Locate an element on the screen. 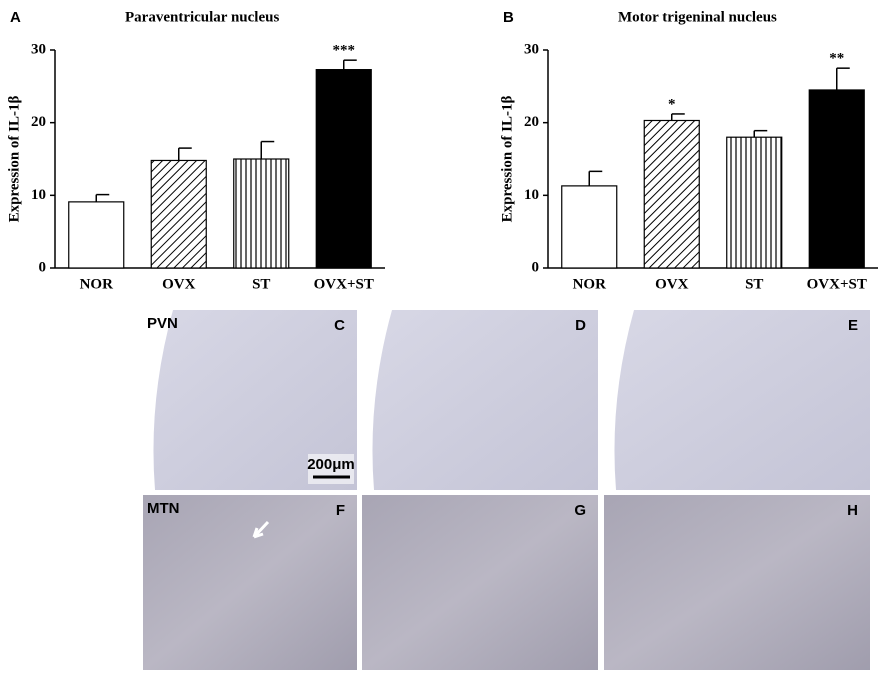 The image size is (883, 678). row-label: PVN is located at coordinates (162, 323).